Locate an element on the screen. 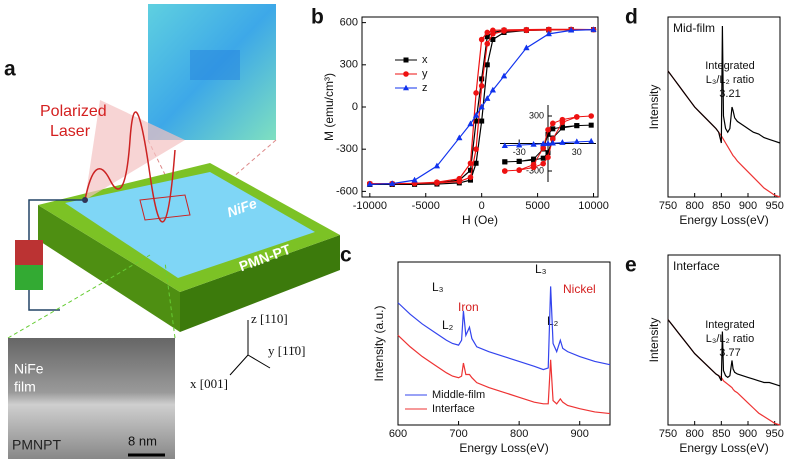 Image resolution: width=787 pixels, height=467 pixels. legend-label: x is located at coordinates (425, 60).